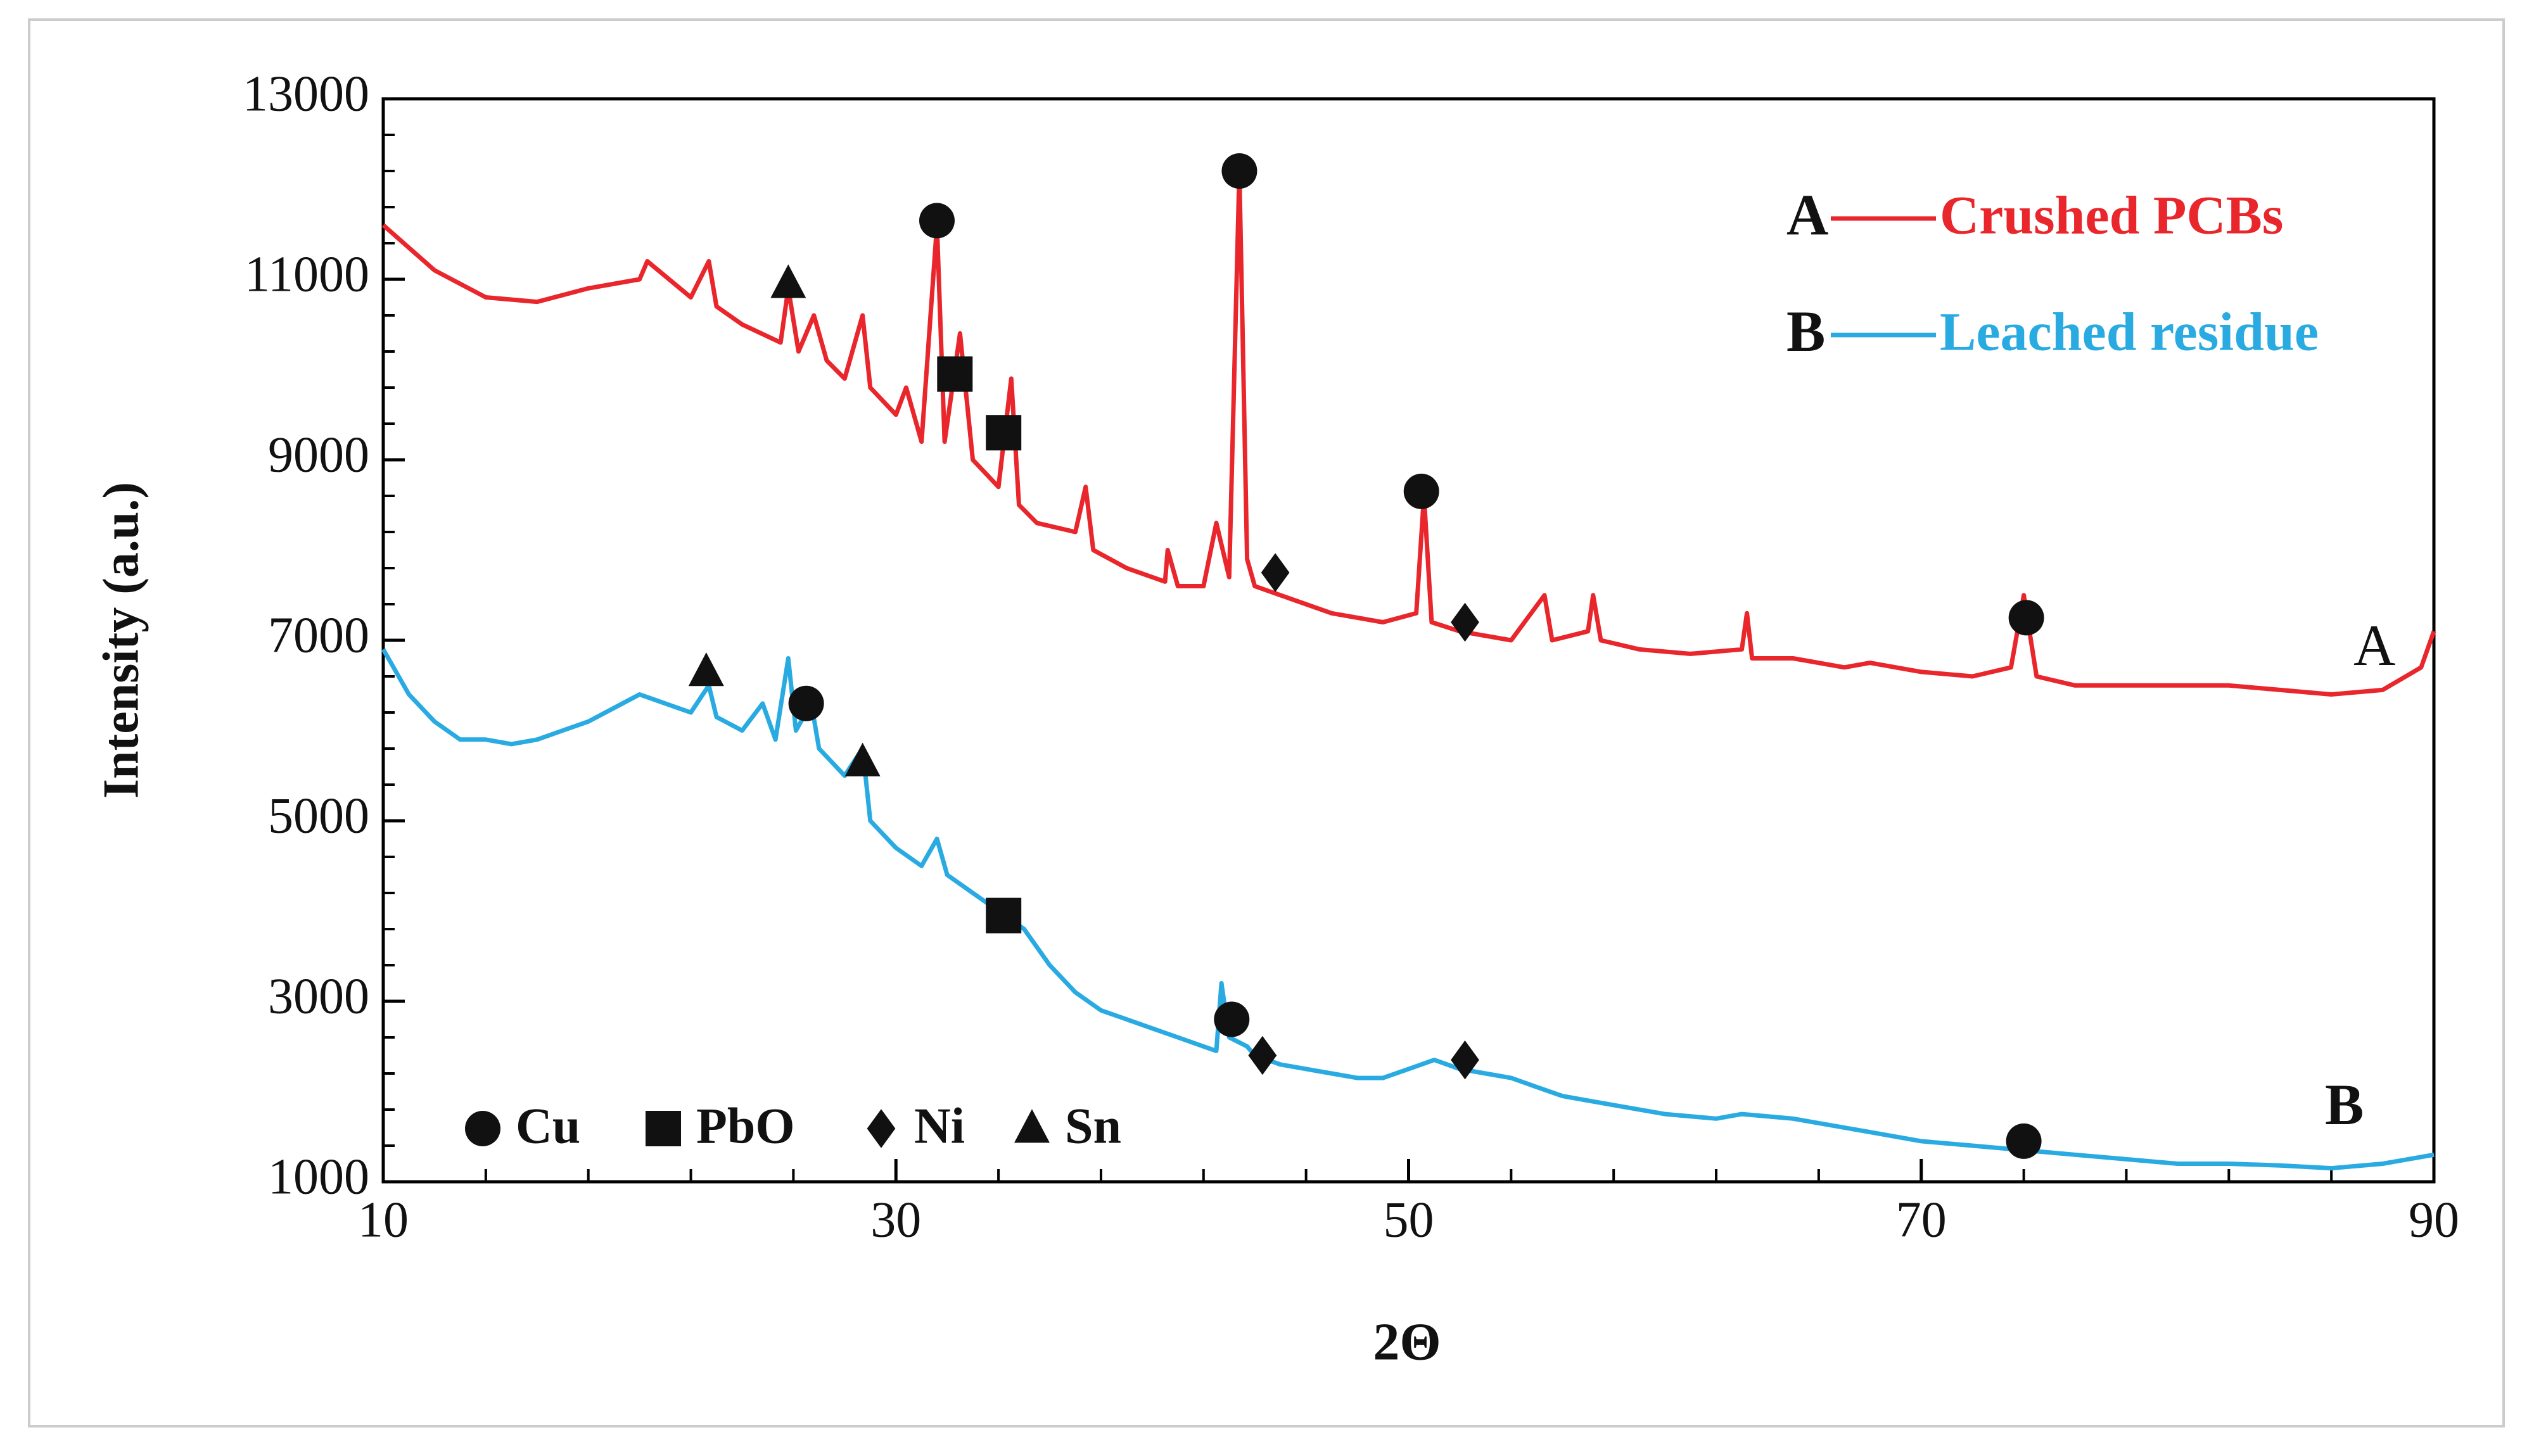 The image size is (2534, 1456). I want to click on y-tick-label: 13000, so click(306, 94).